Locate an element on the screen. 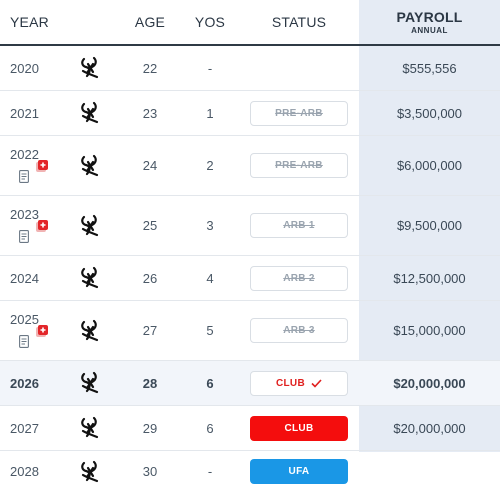 Image resolution: width=500 pixels, height=492 pixels. year-cell: 2026 is located at coordinates (24, 383).